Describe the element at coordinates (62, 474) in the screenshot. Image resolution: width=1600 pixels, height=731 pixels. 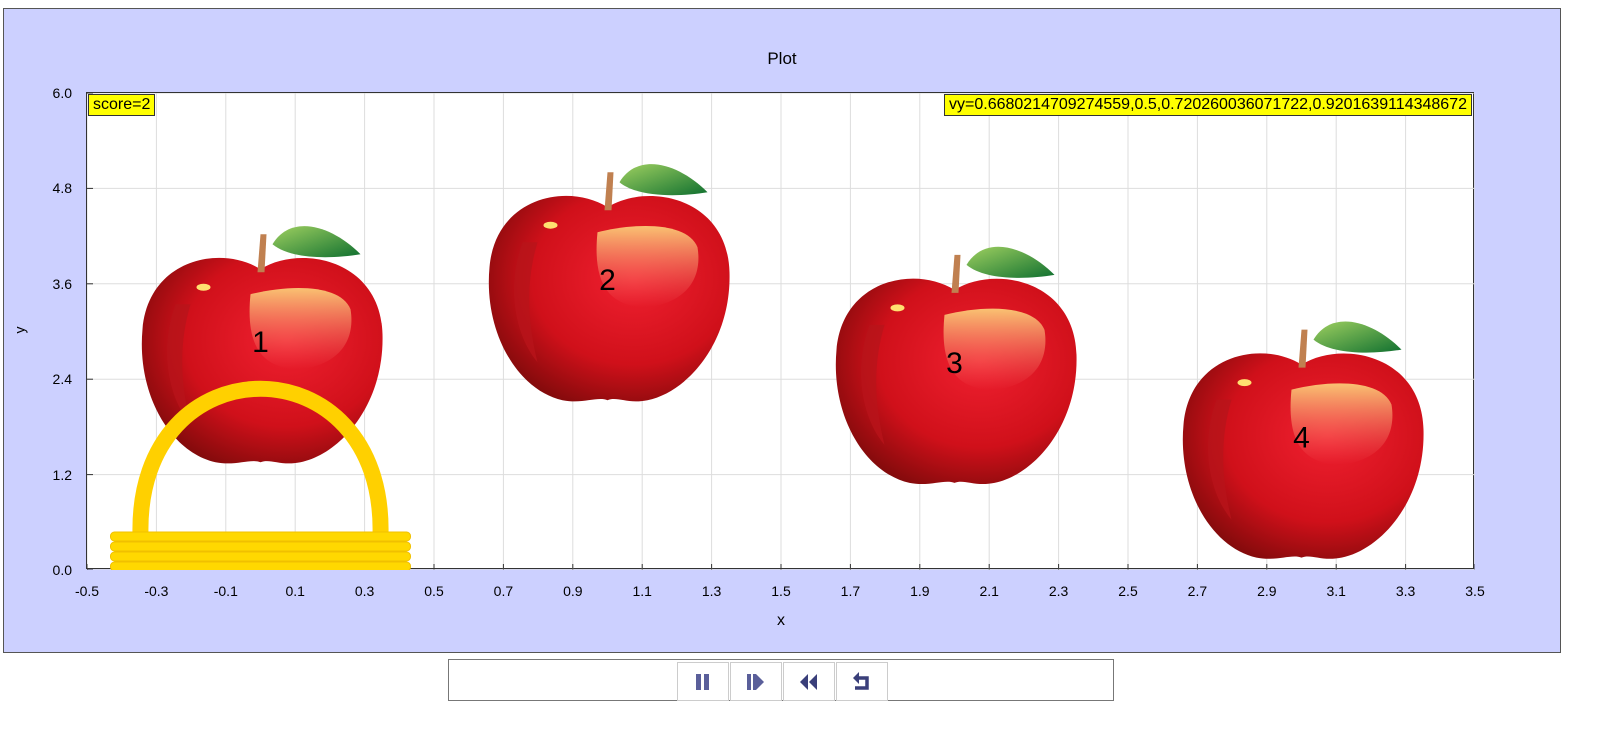
I see `y-tick-label: 1.2` at that location.